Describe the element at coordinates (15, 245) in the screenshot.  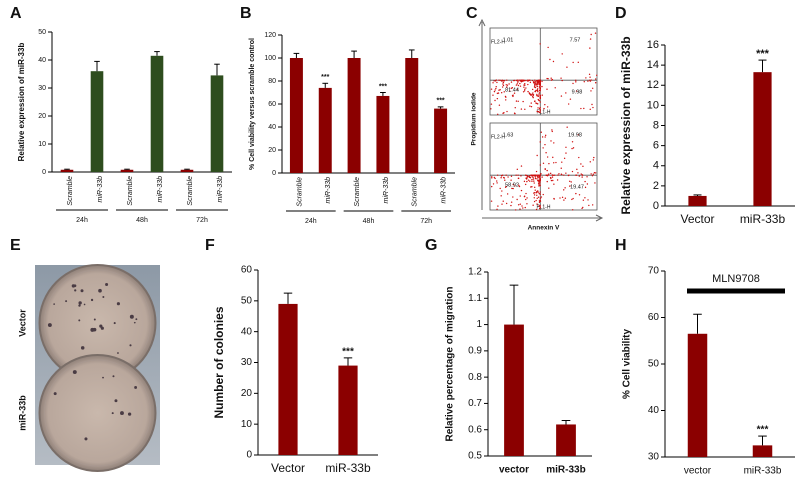
I see `panel-letter: E` at that location.